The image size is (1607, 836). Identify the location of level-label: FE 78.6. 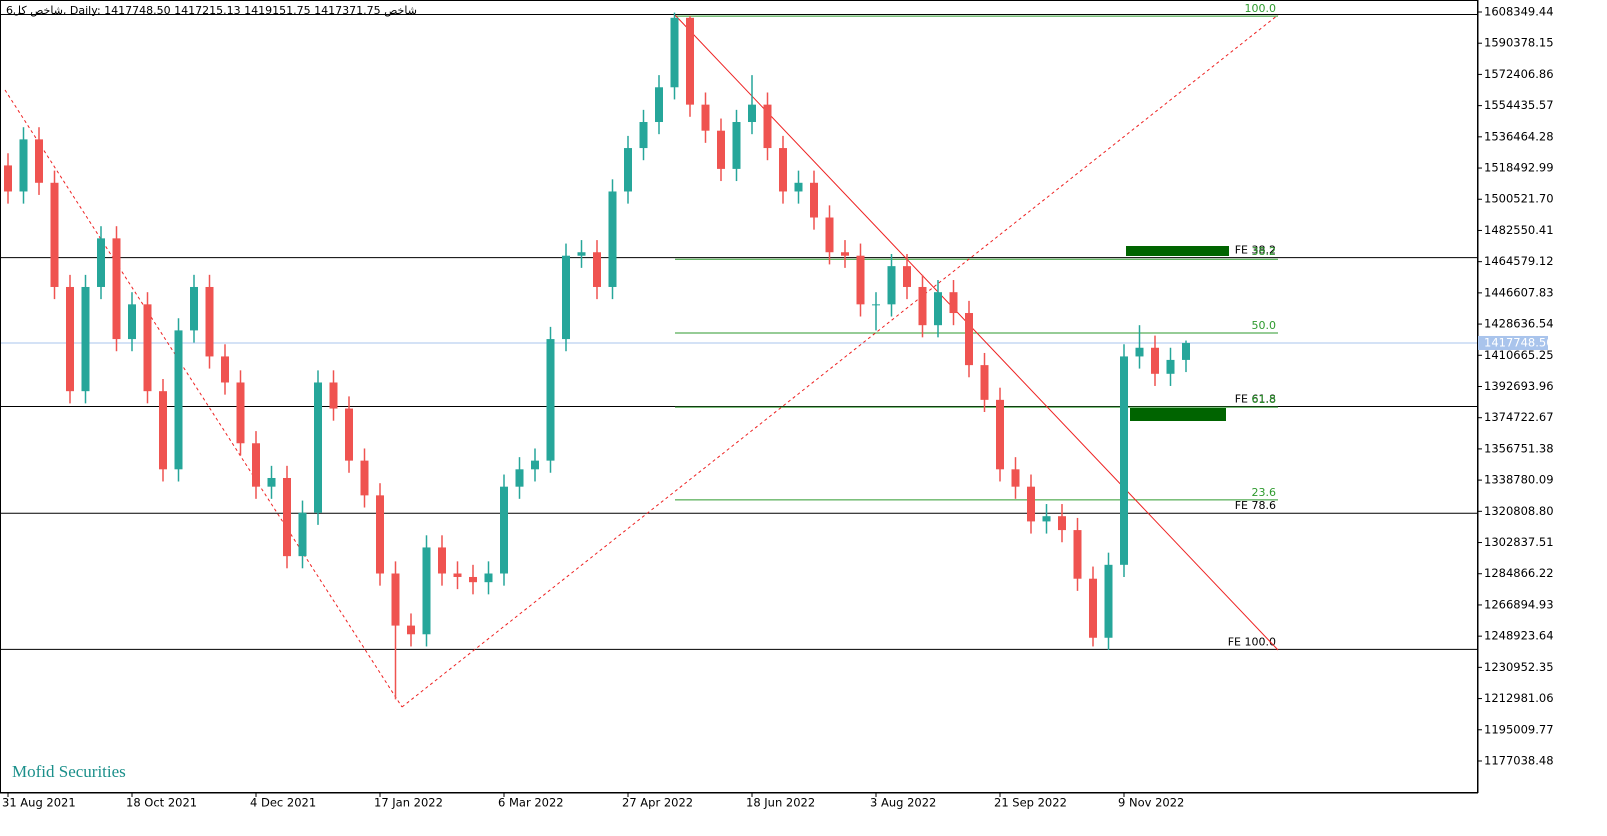
(1255, 505).